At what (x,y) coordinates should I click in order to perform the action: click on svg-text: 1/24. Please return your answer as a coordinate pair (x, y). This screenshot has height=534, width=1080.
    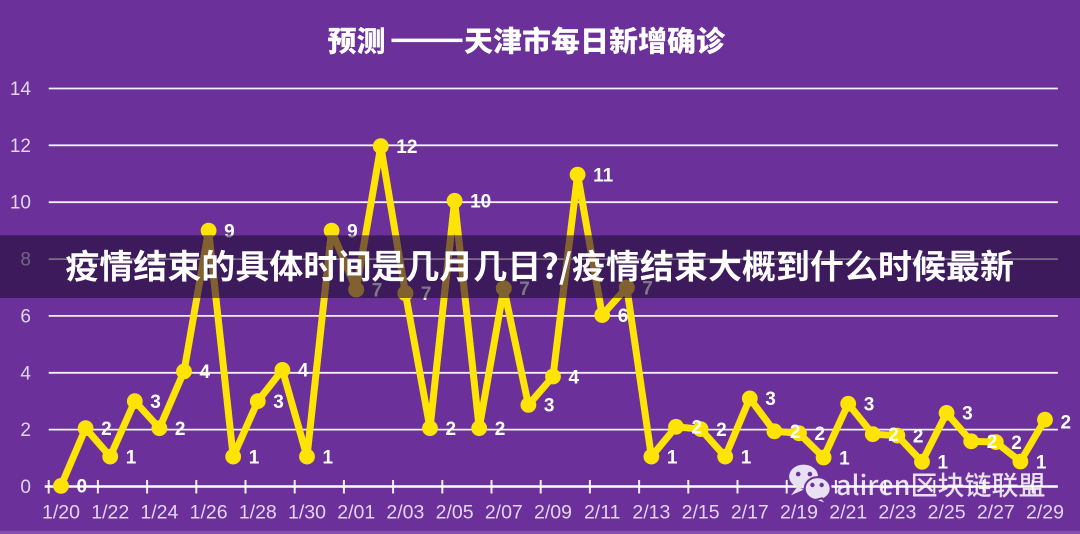
    Looking at the image, I should click on (159, 512).